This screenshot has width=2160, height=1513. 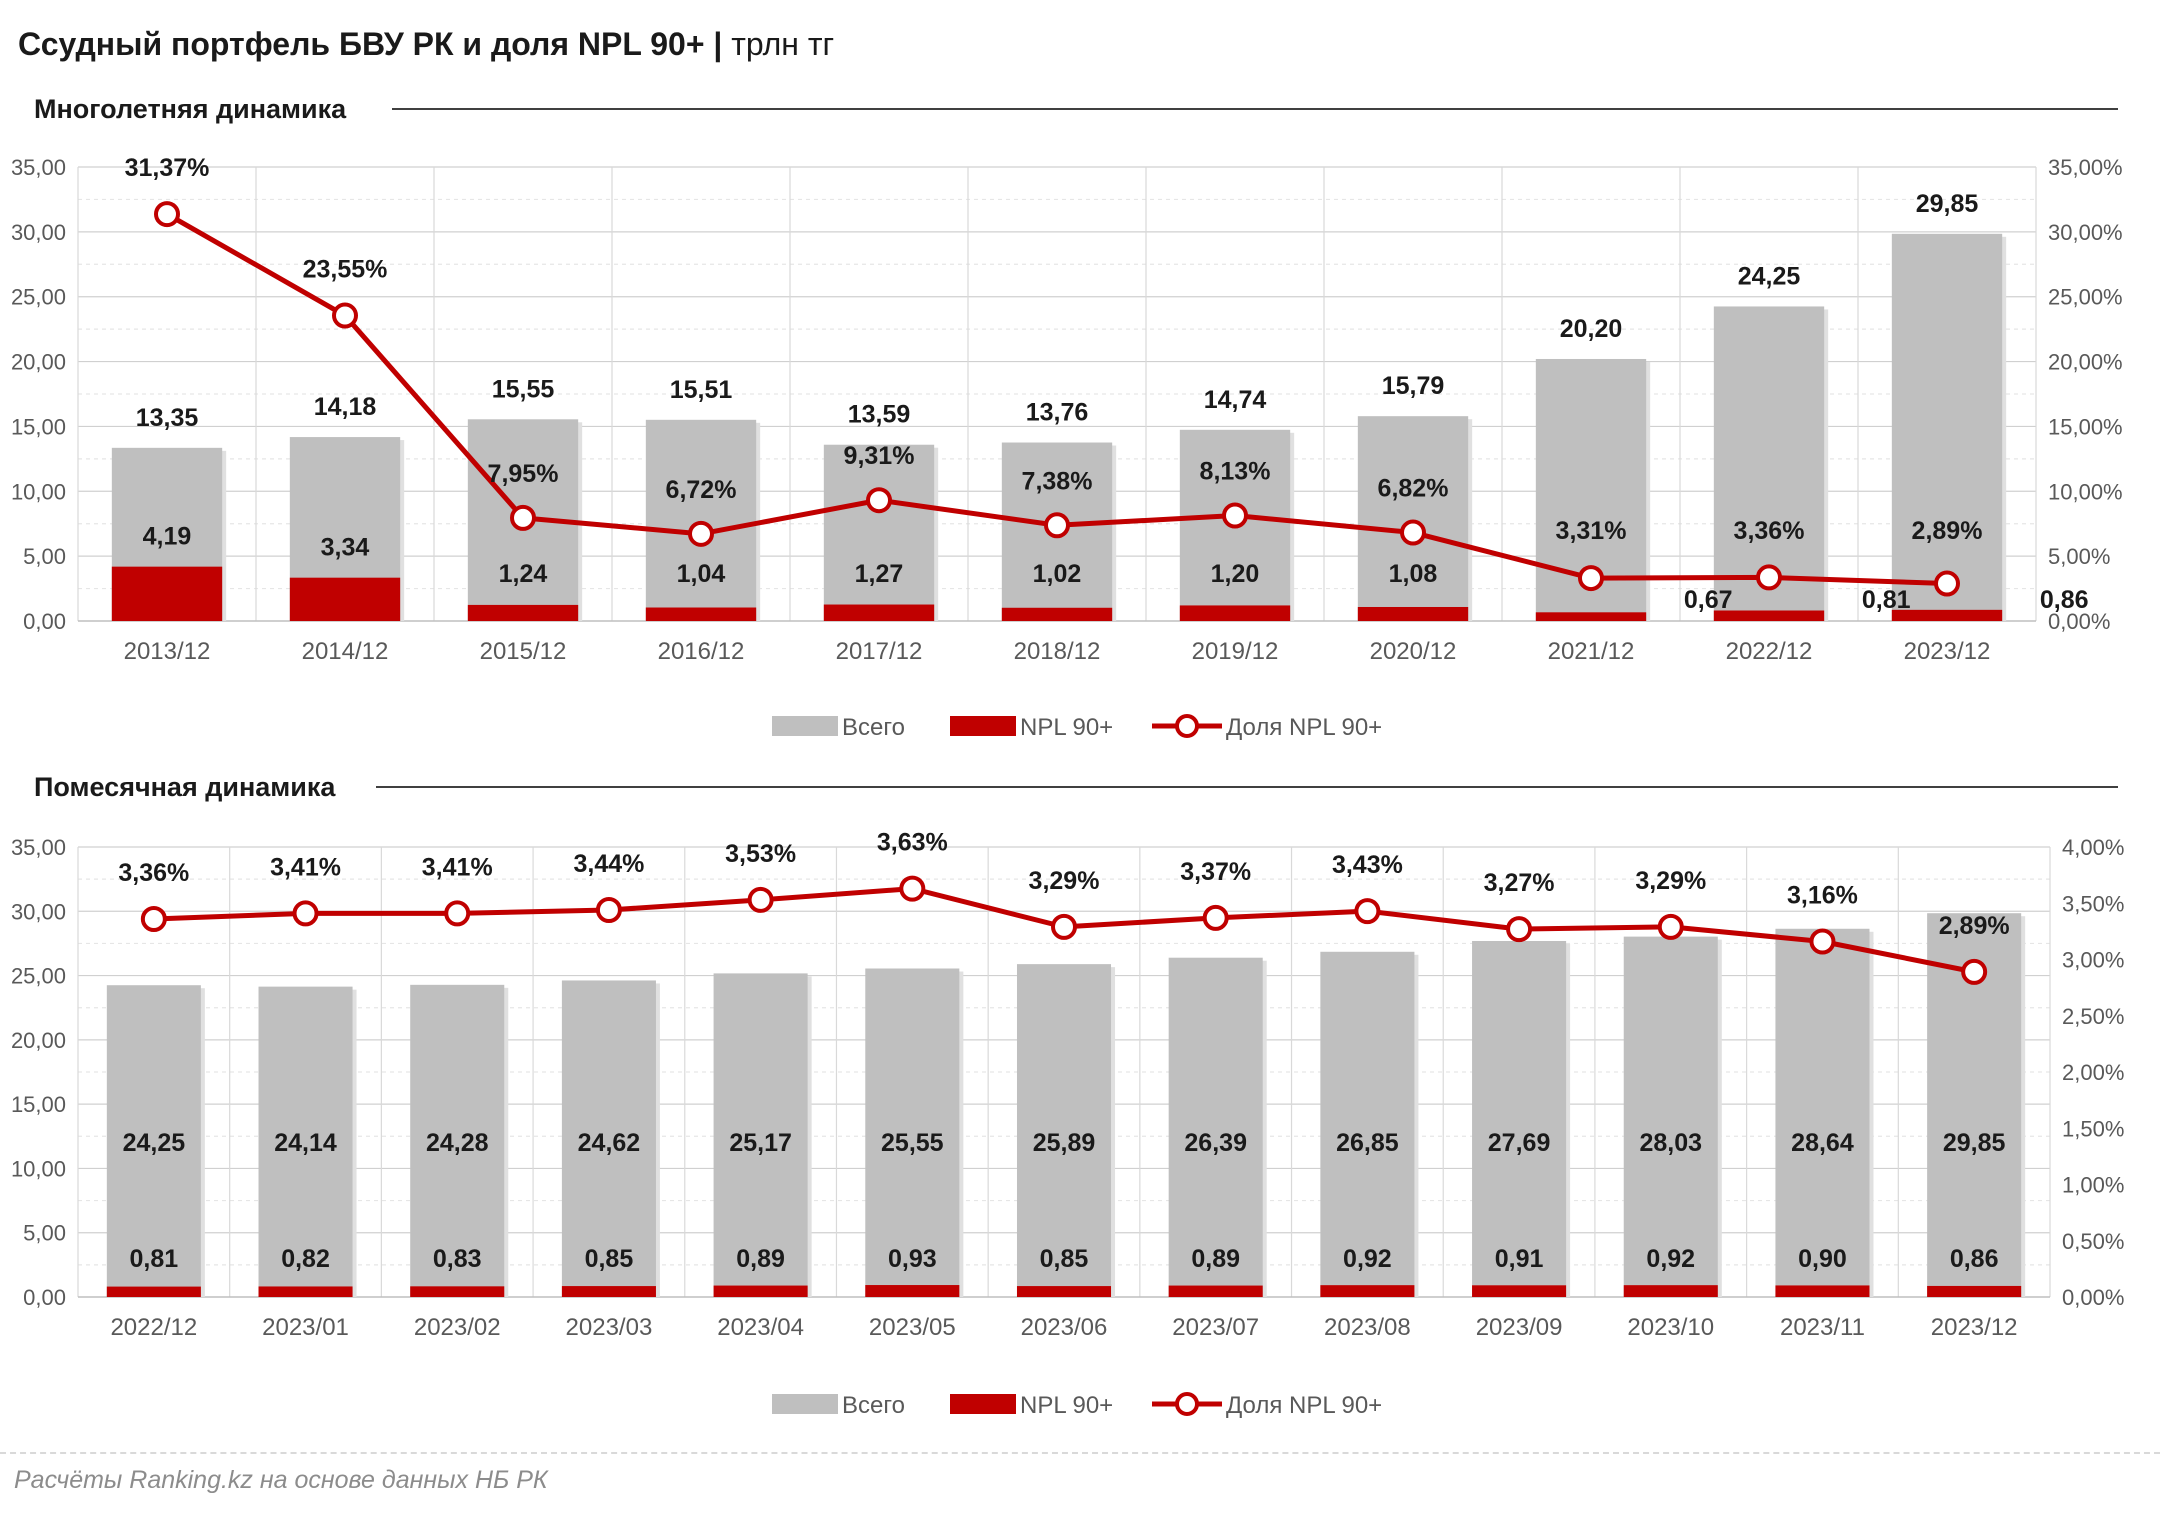 What do you see at coordinates (345, 651) in the screenshot?
I see `x-axis-label: 2014/12` at bounding box center [345, 651].